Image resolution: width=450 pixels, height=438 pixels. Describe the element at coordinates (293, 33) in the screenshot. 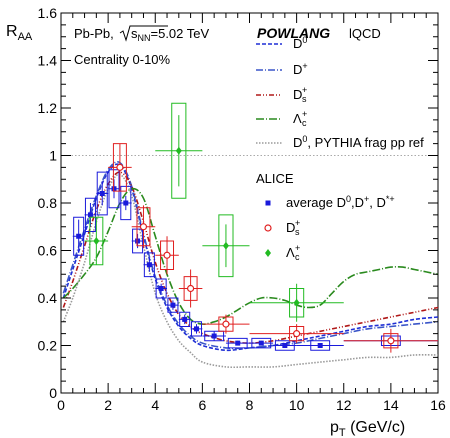

I see `model-name-label: POWLANG` at that location.